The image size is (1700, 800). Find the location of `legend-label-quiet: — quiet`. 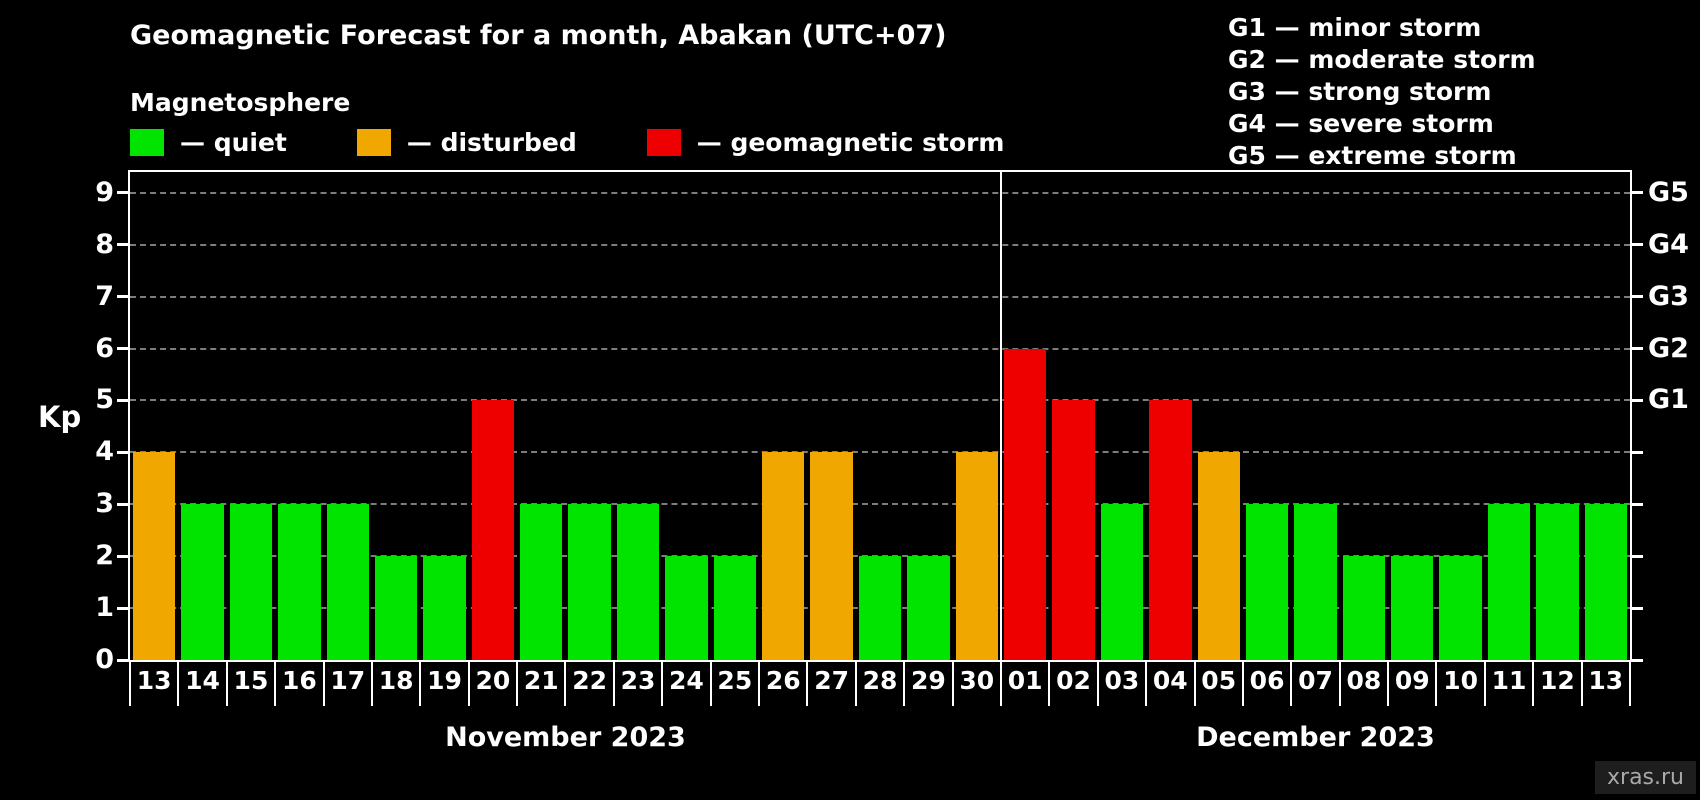

legend-label-quiet: — quiet is located at coordinates (233, 142).